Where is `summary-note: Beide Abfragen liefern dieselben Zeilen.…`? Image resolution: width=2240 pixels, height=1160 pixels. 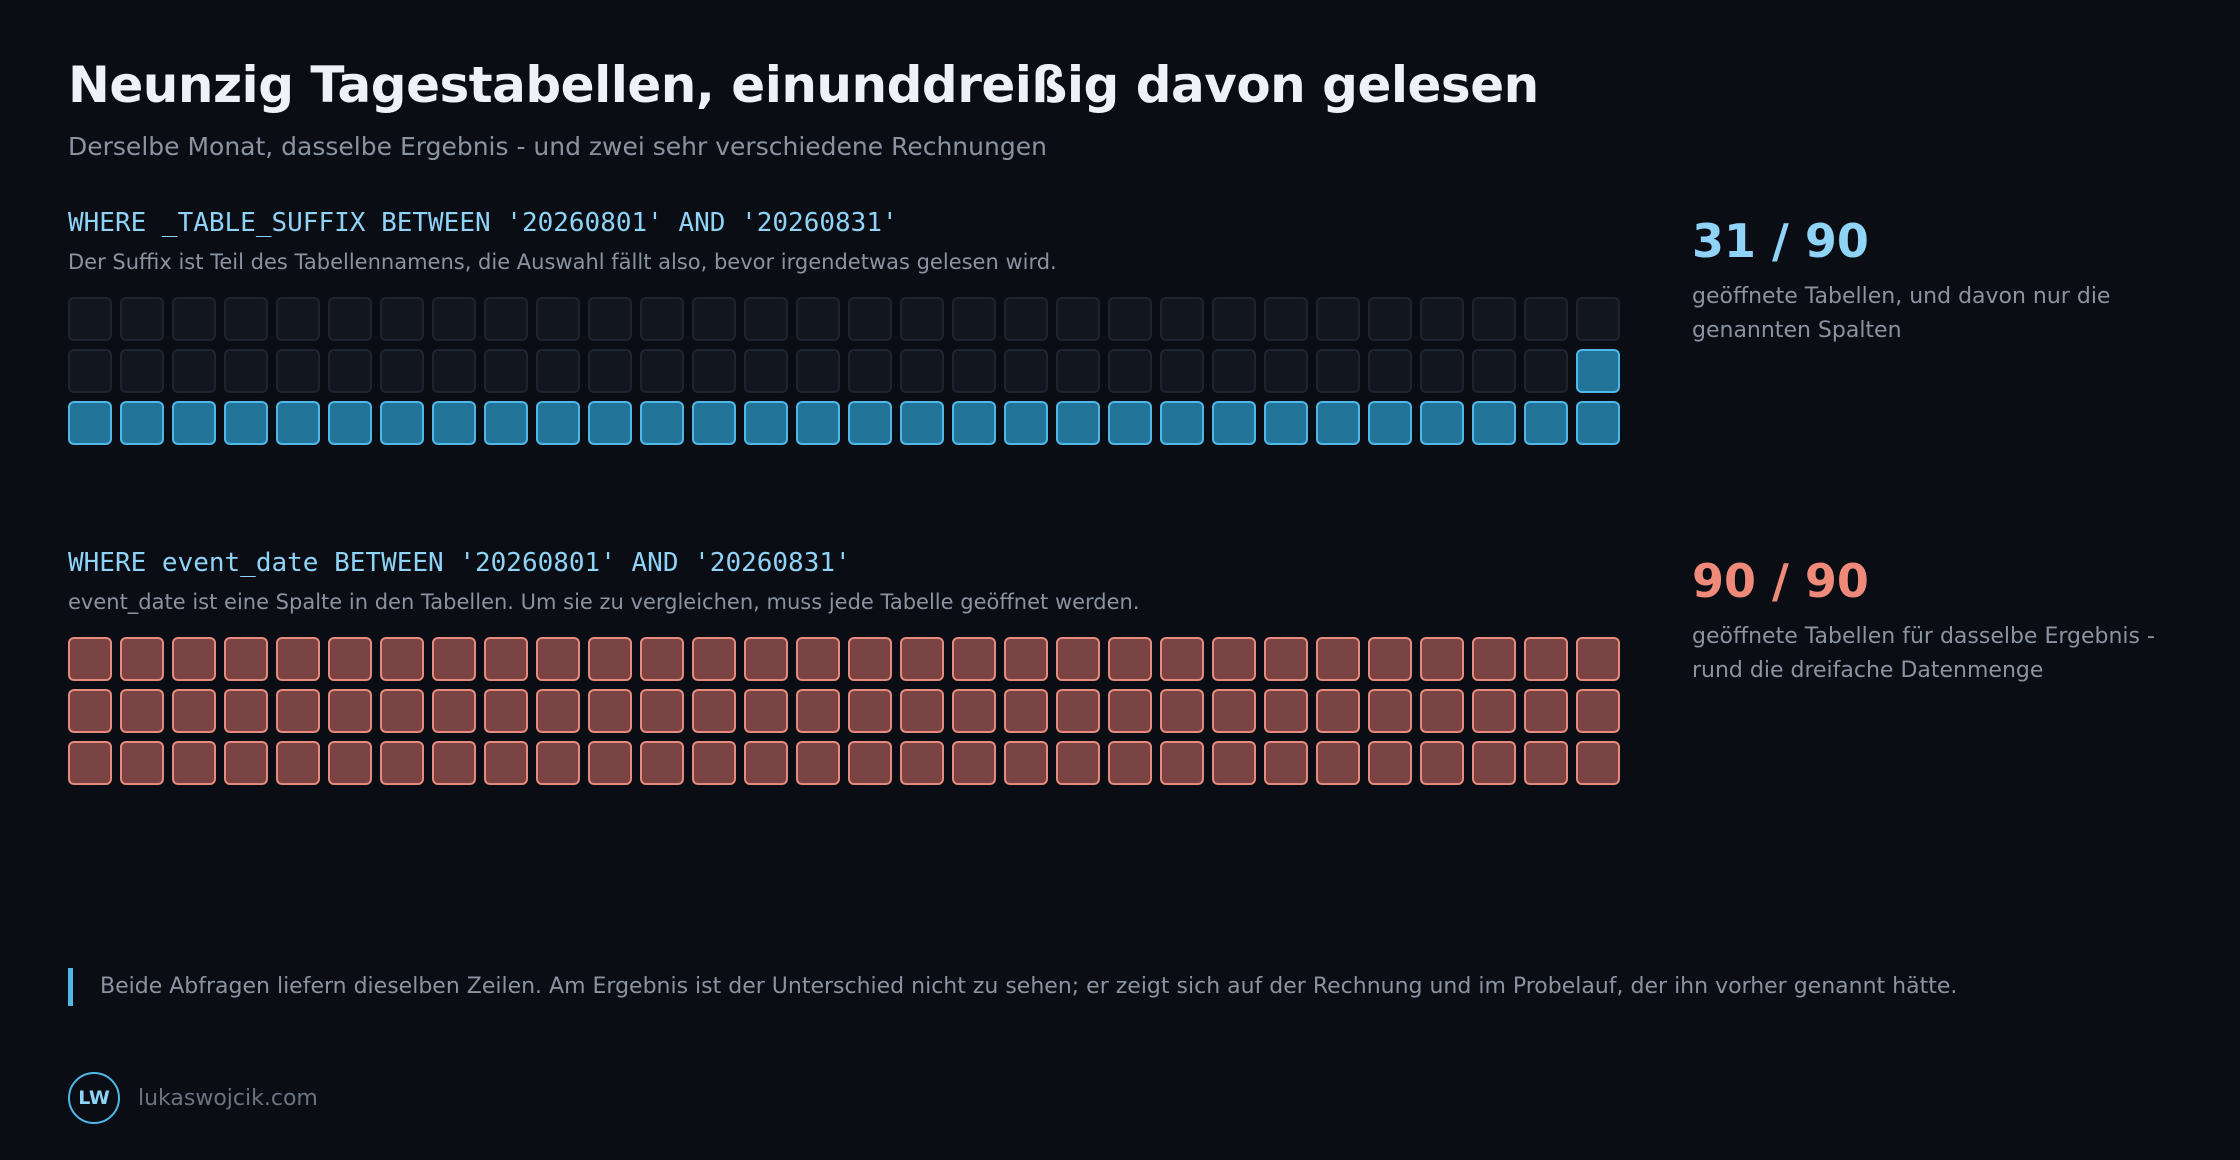
summary-note: Beide Abfragen liefern dieselben Zeilen.… is located at coordinates (1012, 987).